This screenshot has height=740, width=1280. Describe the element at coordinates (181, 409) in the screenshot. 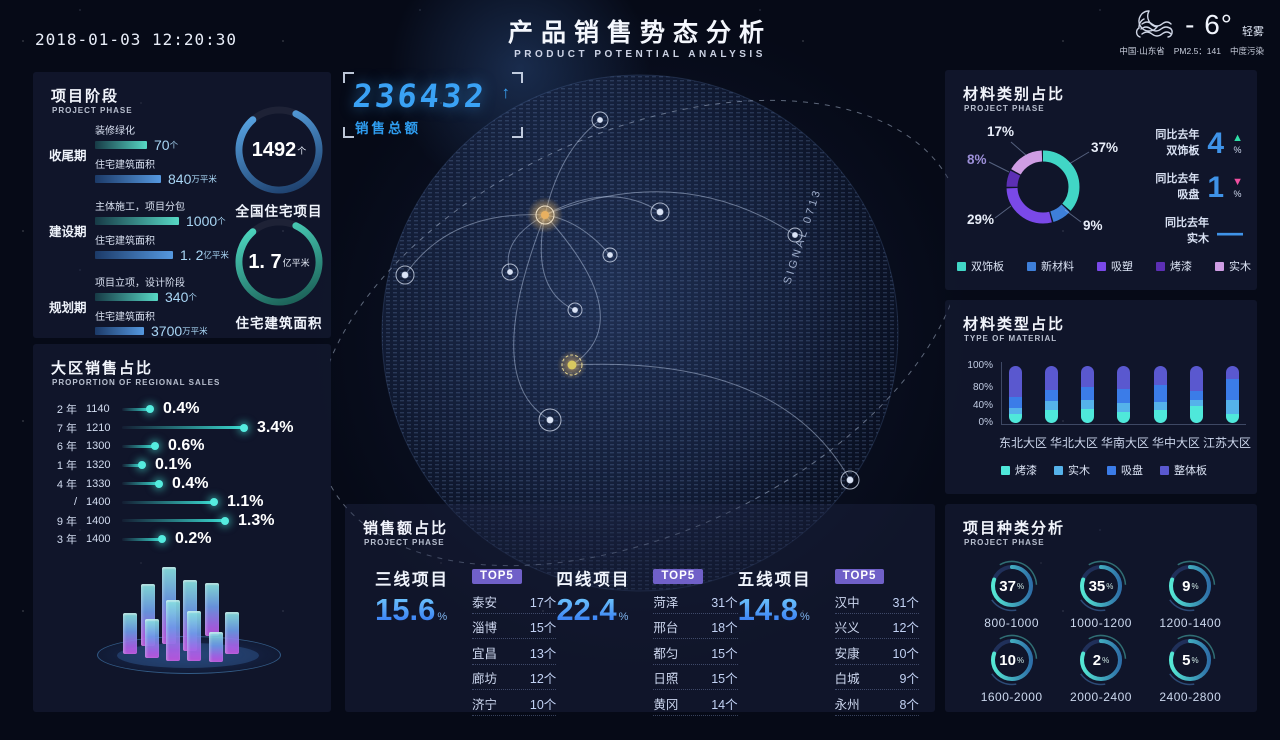

I see `row-percent: 0.4%` at that location.